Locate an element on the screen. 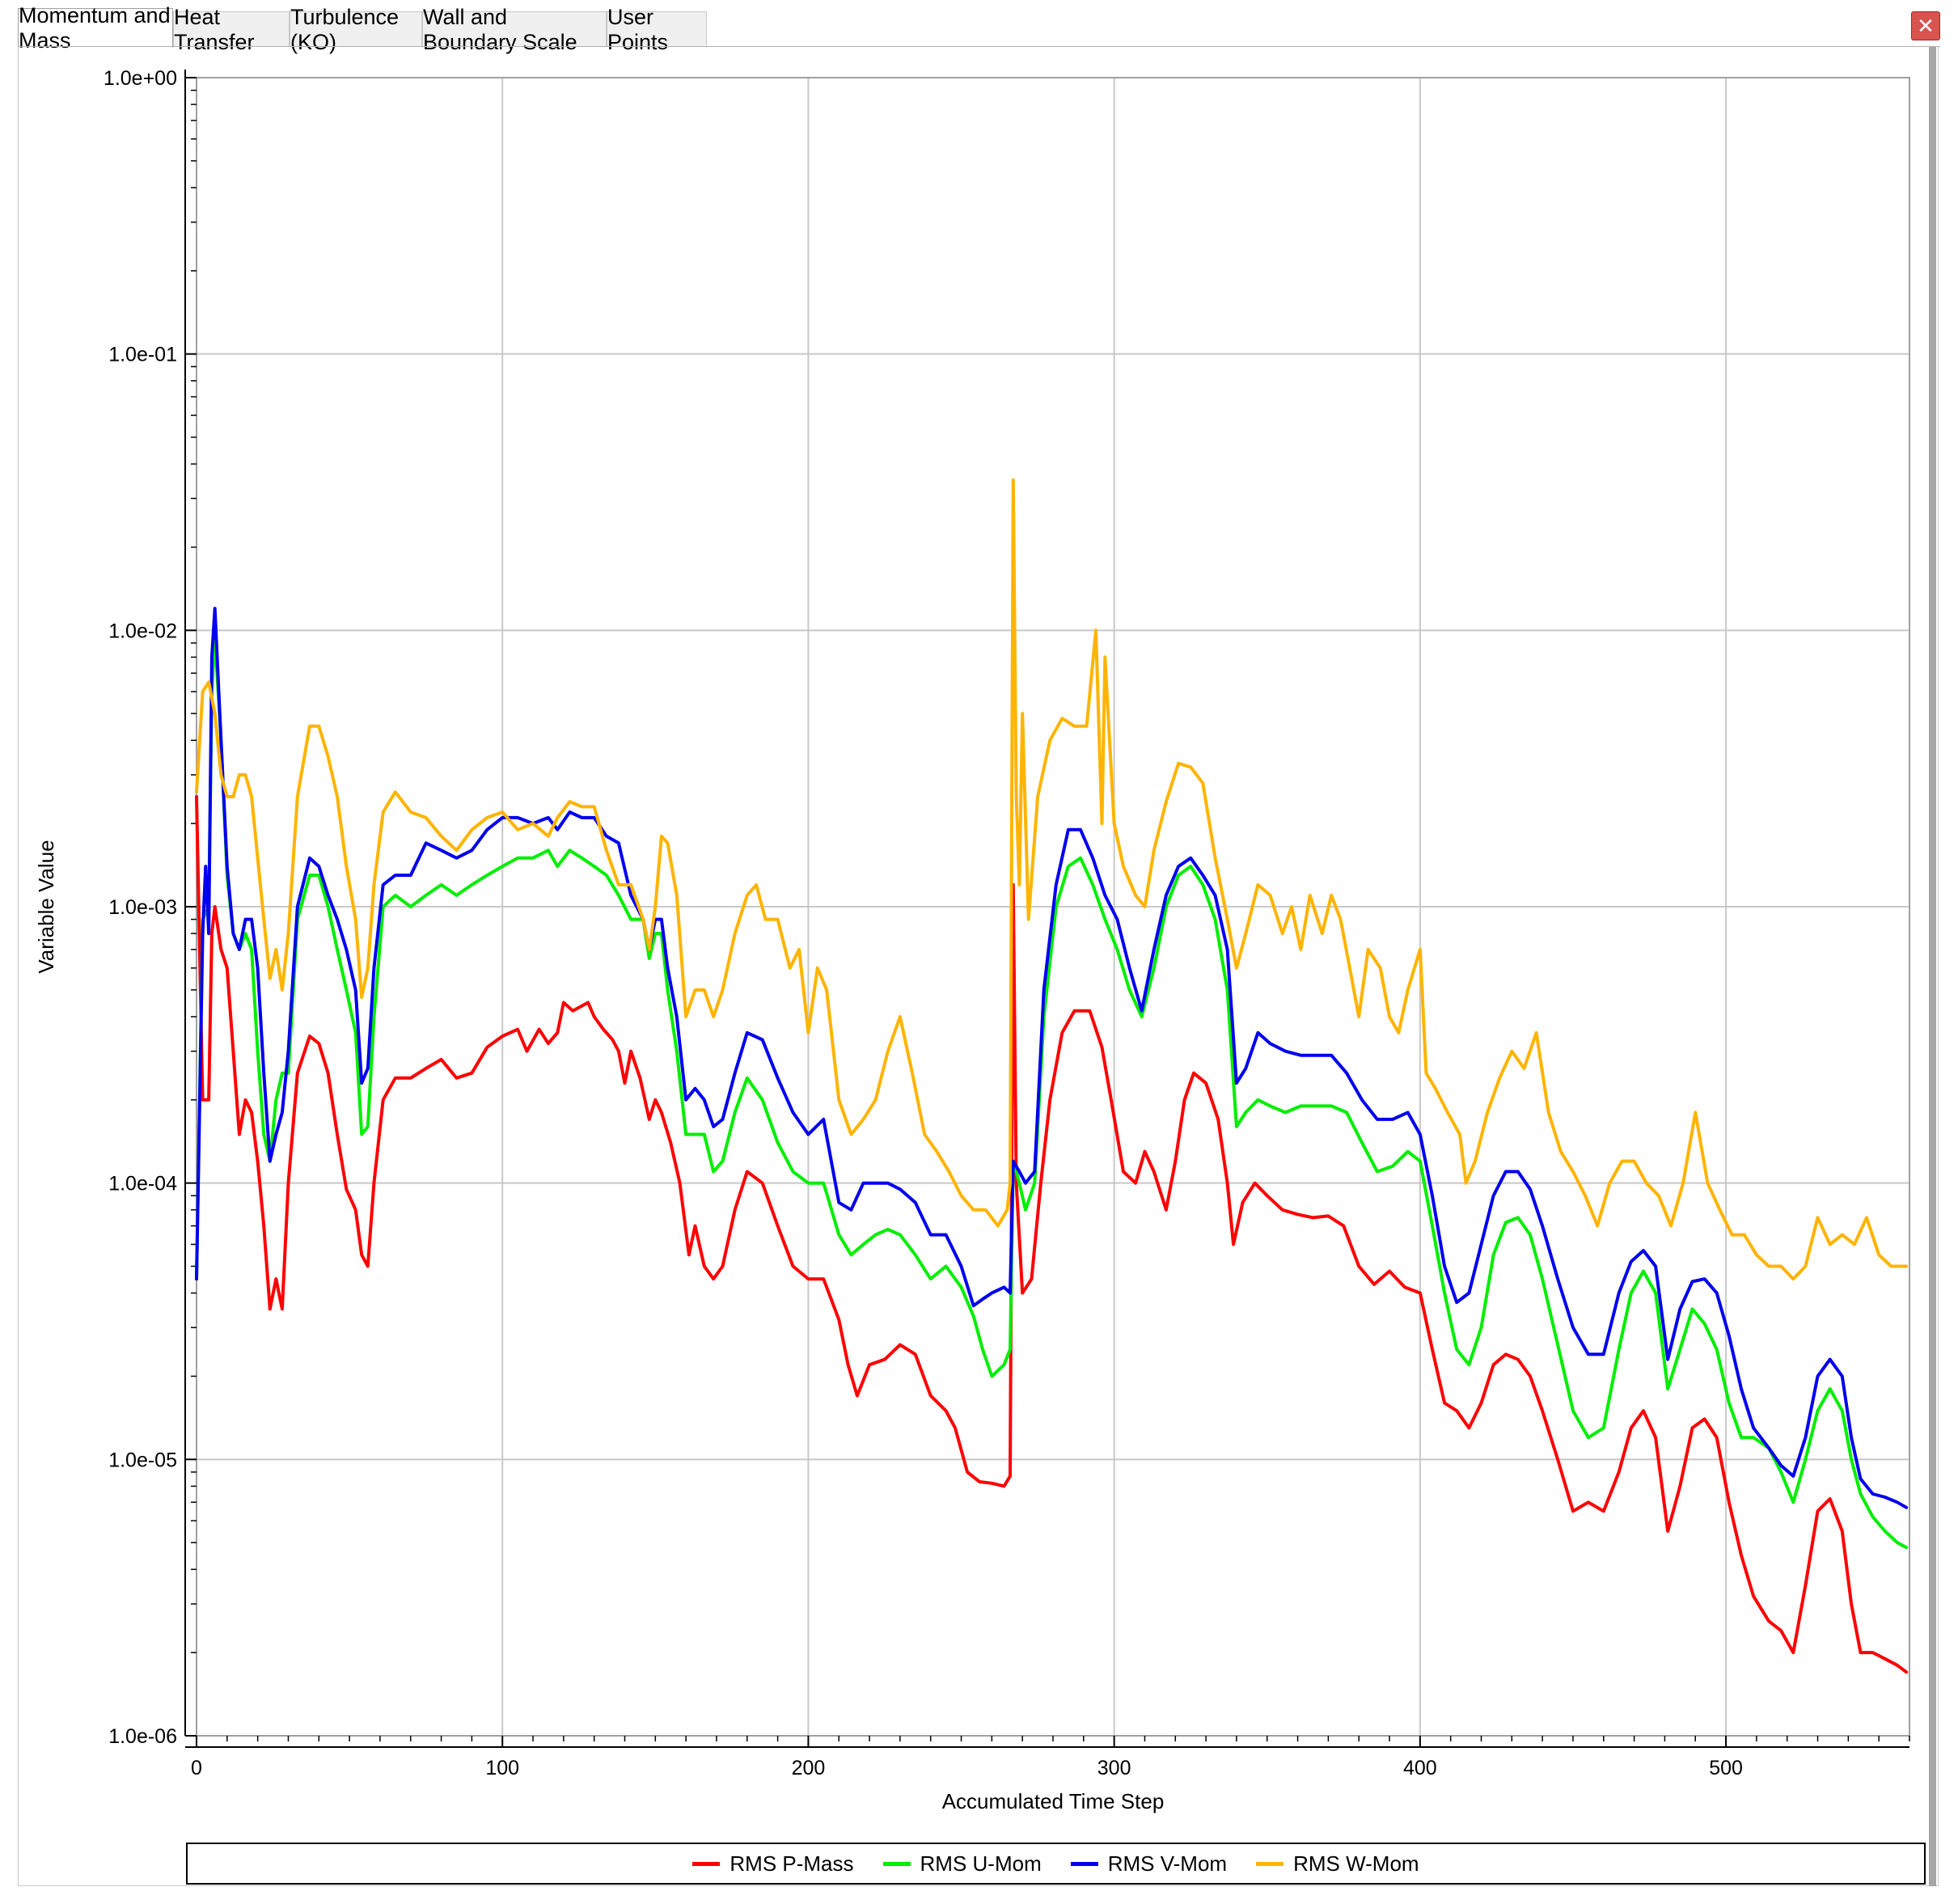 The width and height of the screenshot is (1958, 1904). y-tick-label: 1.0e+00 is located at coordinates (140, 78).